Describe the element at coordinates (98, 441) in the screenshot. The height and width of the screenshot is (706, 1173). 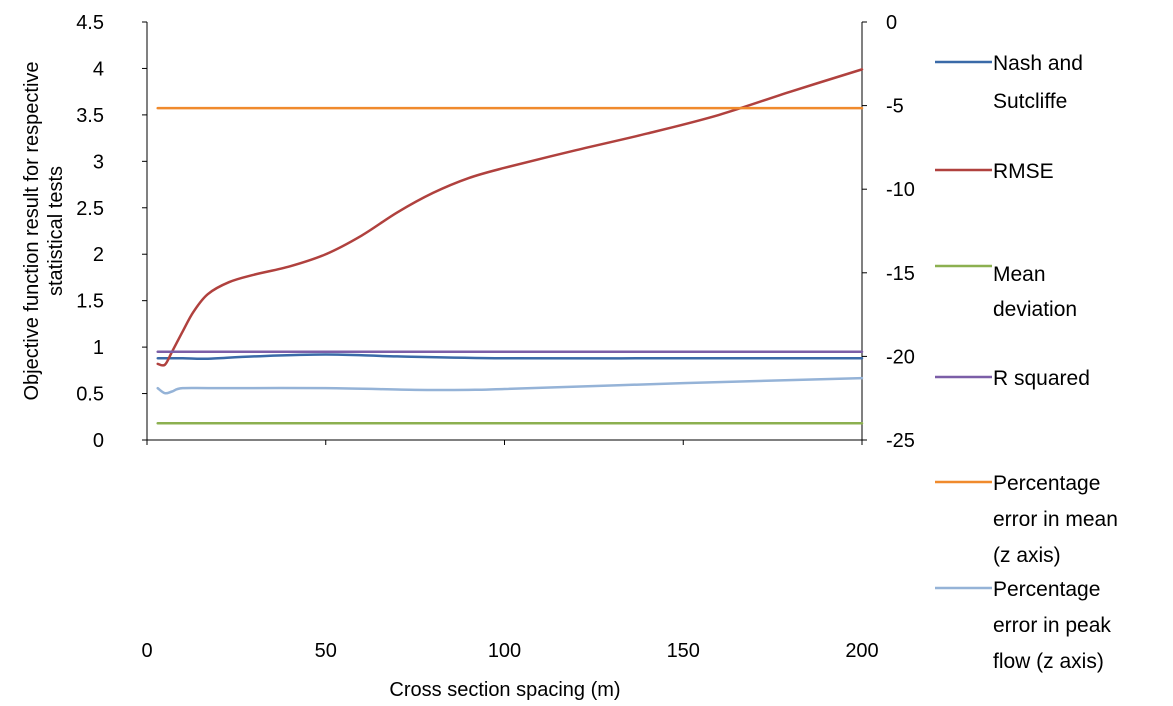
I see `y-tick-label: 0` at that location.